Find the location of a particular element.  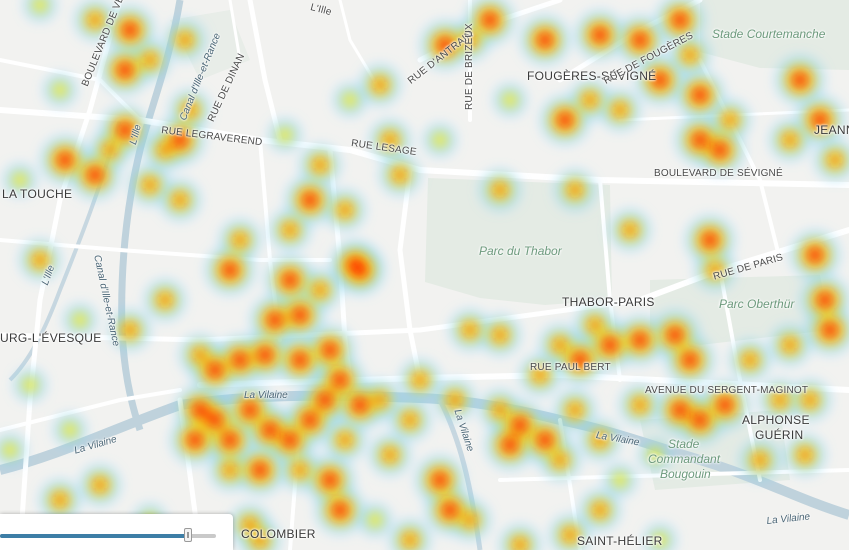

street-label-rue-de-brizeux: RUE DE BRIZEUX is located at coordinates (469, 66).